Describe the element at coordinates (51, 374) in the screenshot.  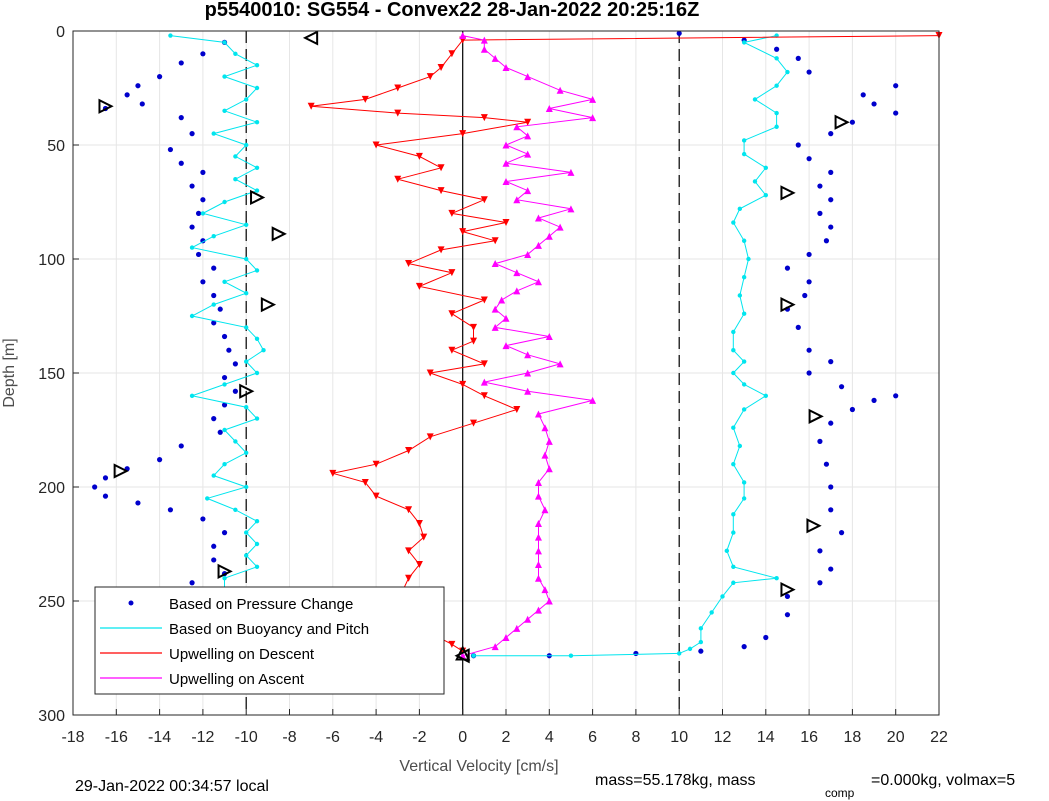
I see `y-tick-label: 150` at that location.